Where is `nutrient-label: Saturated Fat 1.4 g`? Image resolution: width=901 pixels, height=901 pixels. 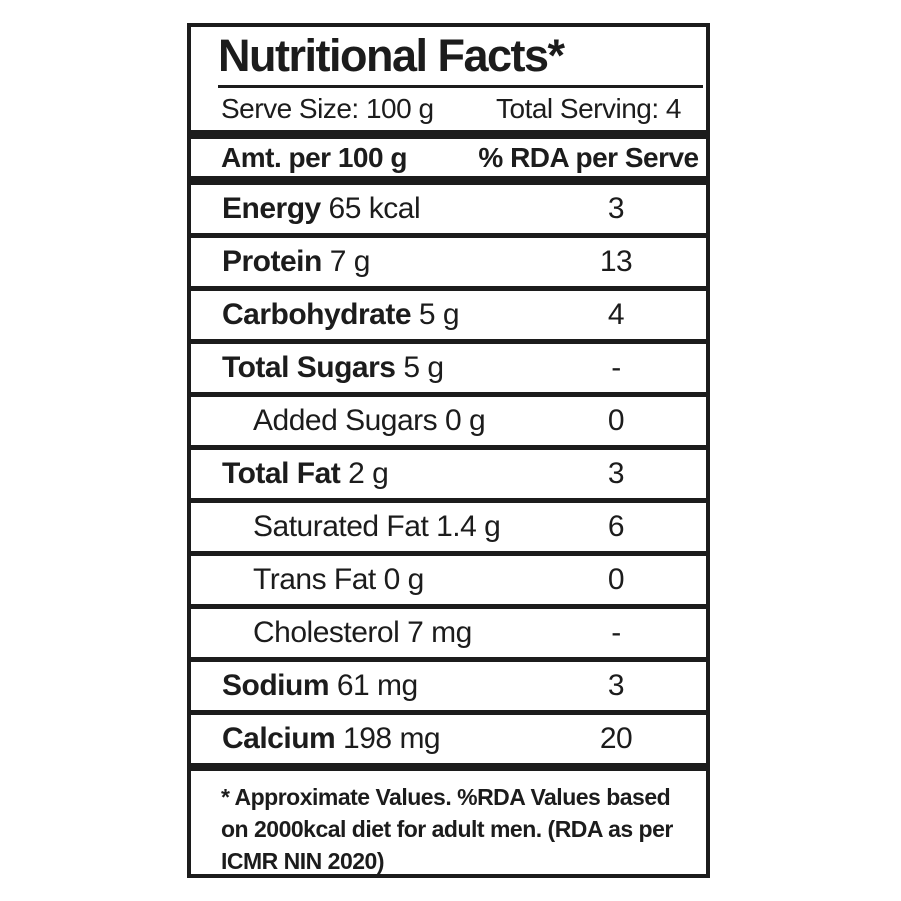
nutrient-label: Saturated Fat 1.4 g is located at coordinates (346, 527).